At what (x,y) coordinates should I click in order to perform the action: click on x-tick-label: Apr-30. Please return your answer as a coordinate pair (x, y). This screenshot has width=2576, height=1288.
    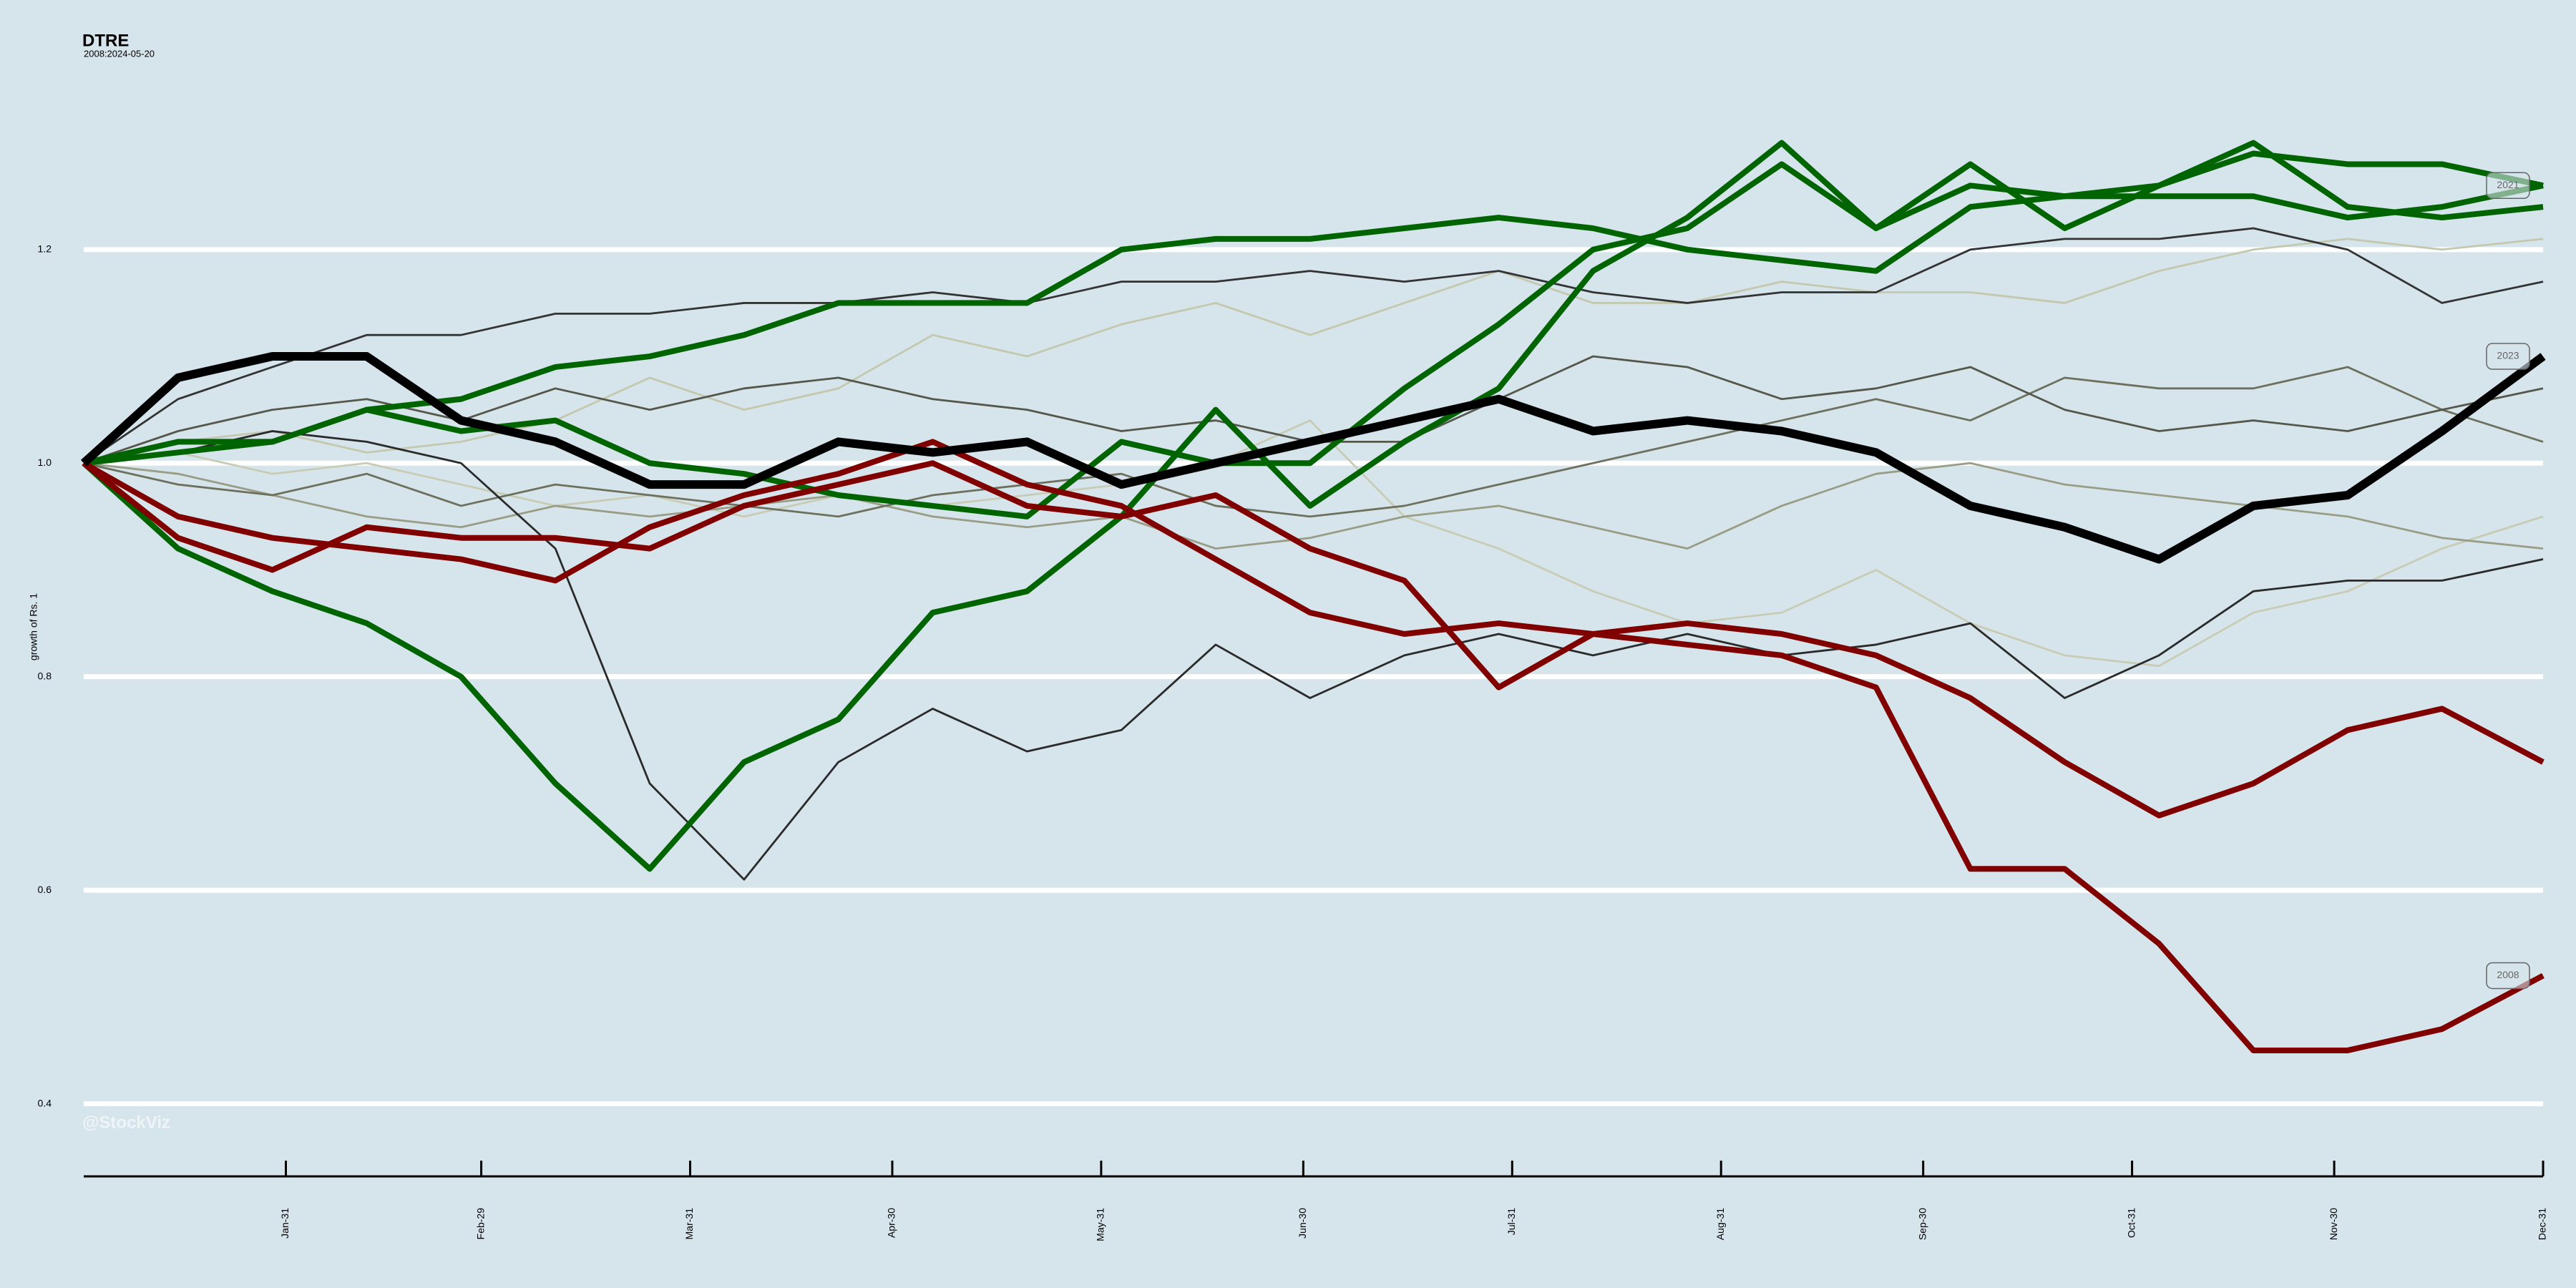
    Looking at the image, I should click on (891, 1223).